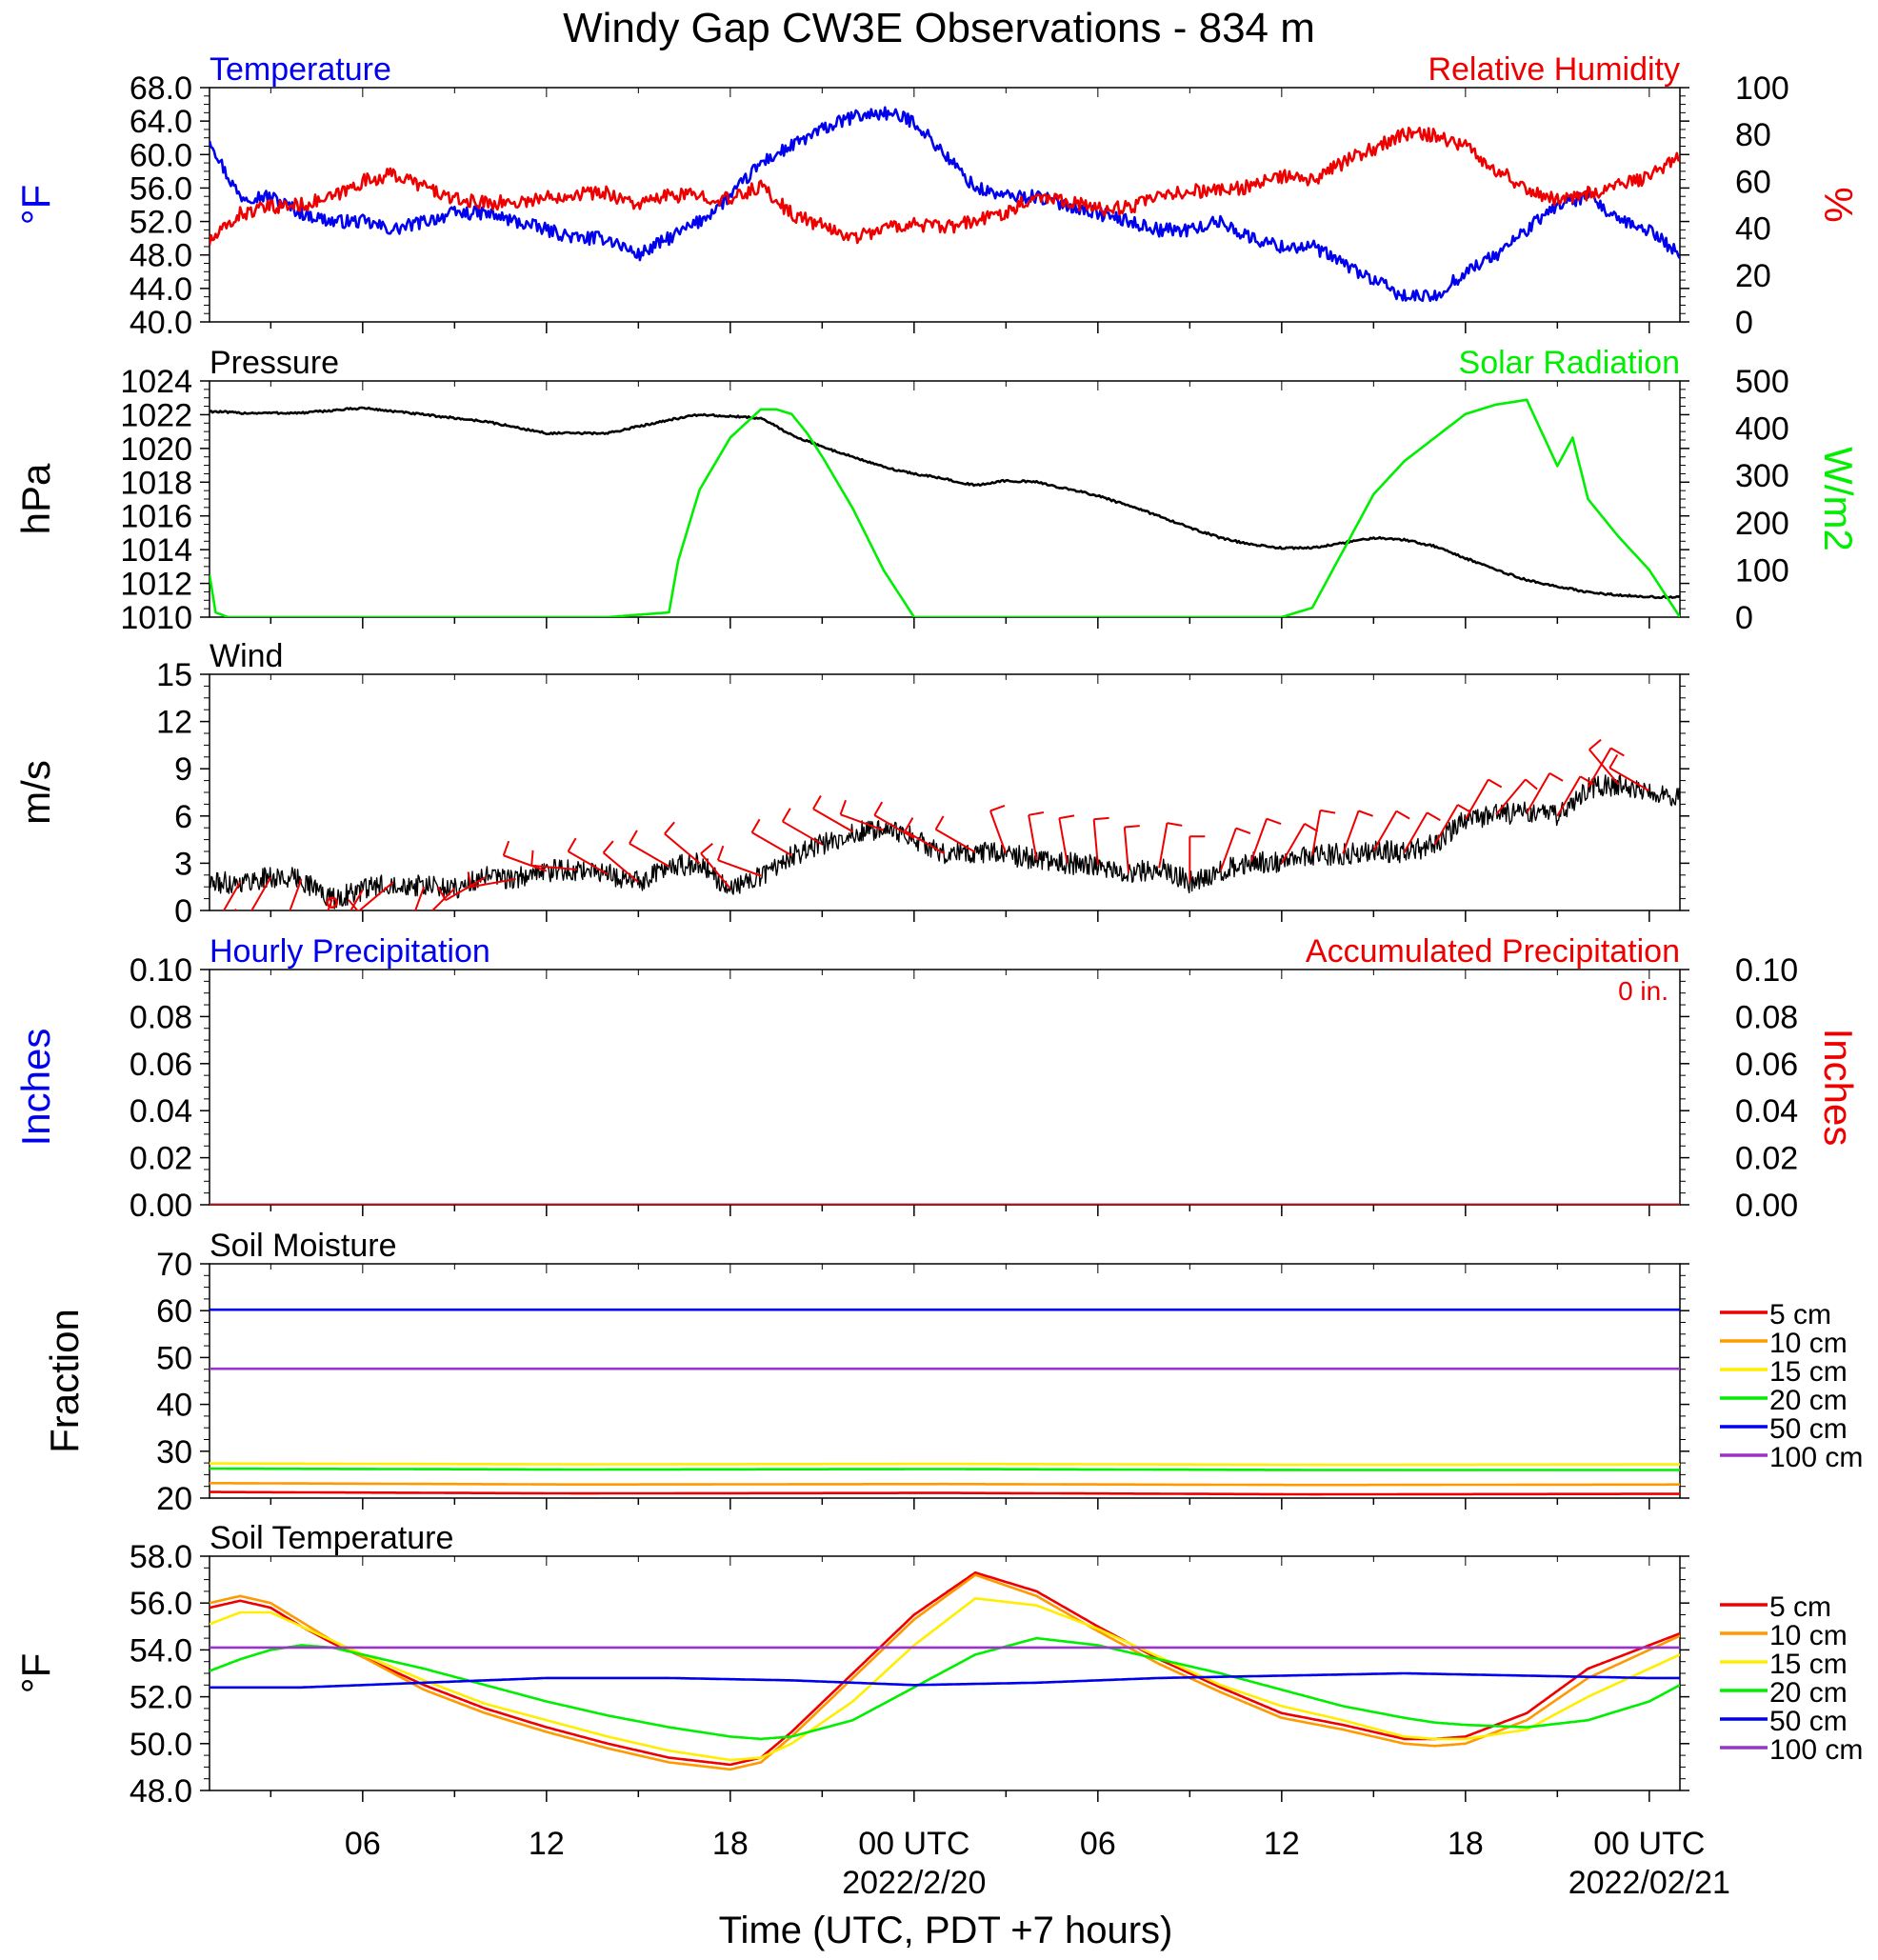 Image resolution: width=1878 pixels, height=1960 pixels. I want to click on calm-wind-marker, so click(332, 902).